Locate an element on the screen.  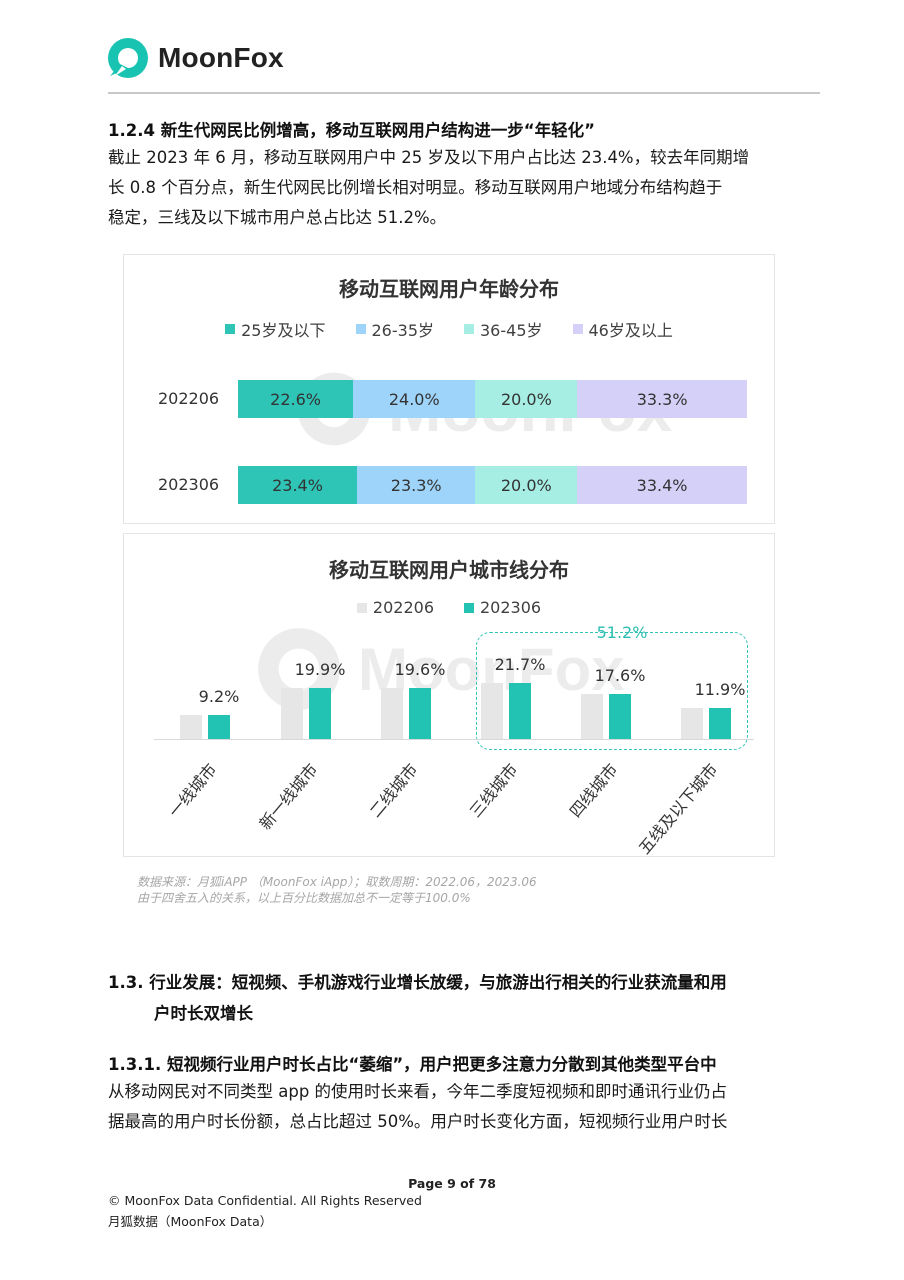
moonfox-logo-icon is located at coordinates (128, 58).